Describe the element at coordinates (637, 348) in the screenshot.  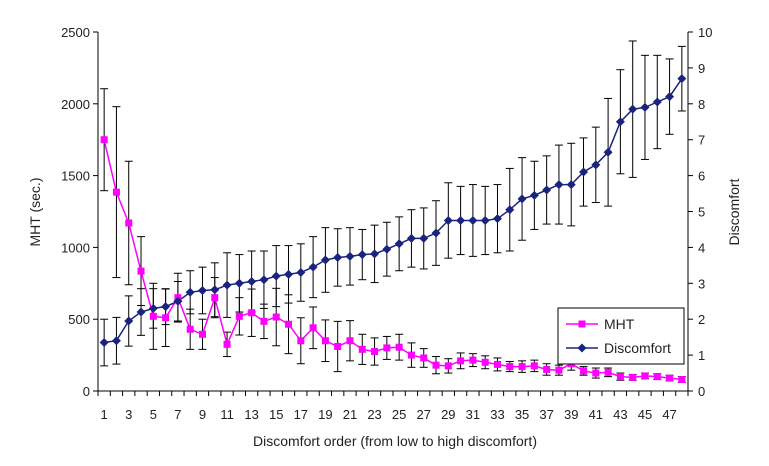
I see `legend-discomfort-label: Discomfort` at that location.